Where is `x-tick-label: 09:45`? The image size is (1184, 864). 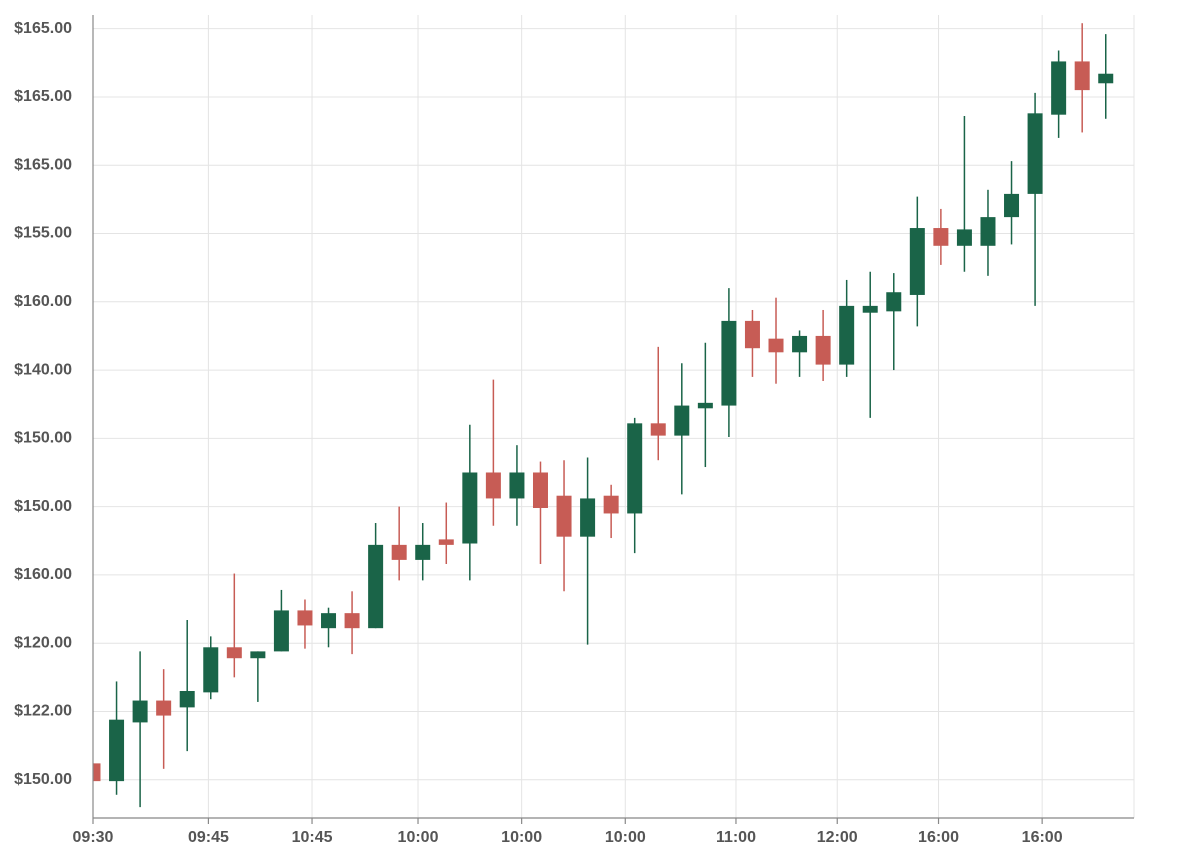 x-tick-label: 09:45 is located at coordinates (208, 837).